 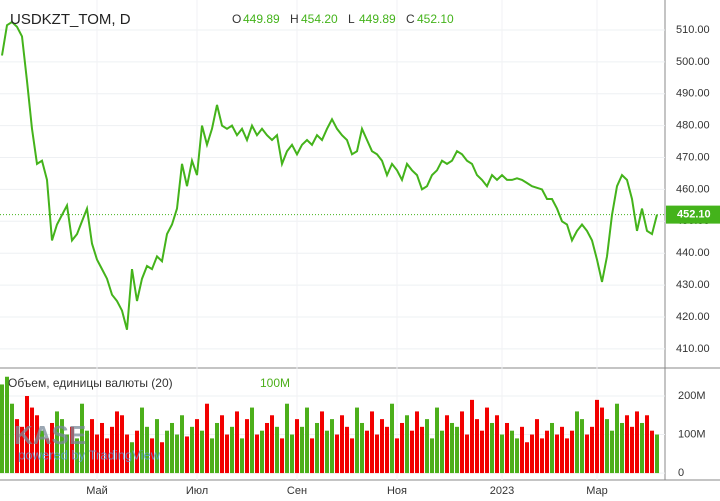 What do you see at coordinates (693, 285) in the screenshot?
I see `y-tick-label: 430.00` at bounding box center [693, 285].